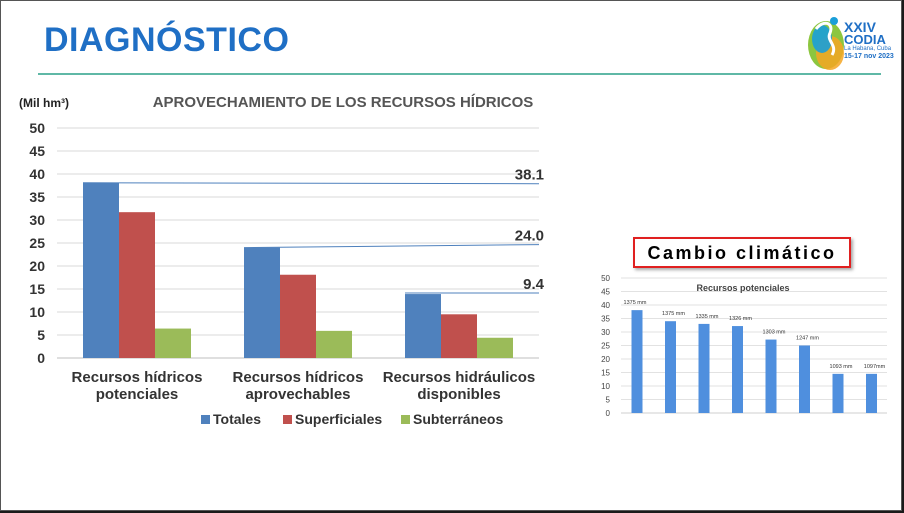 The width and height of the screenshot is (904, 513). What do you see at coordinates (338, 419) in the screenshot?
I see `legend-label-superficiales: Superficiales` at bounding box center [338, 419].